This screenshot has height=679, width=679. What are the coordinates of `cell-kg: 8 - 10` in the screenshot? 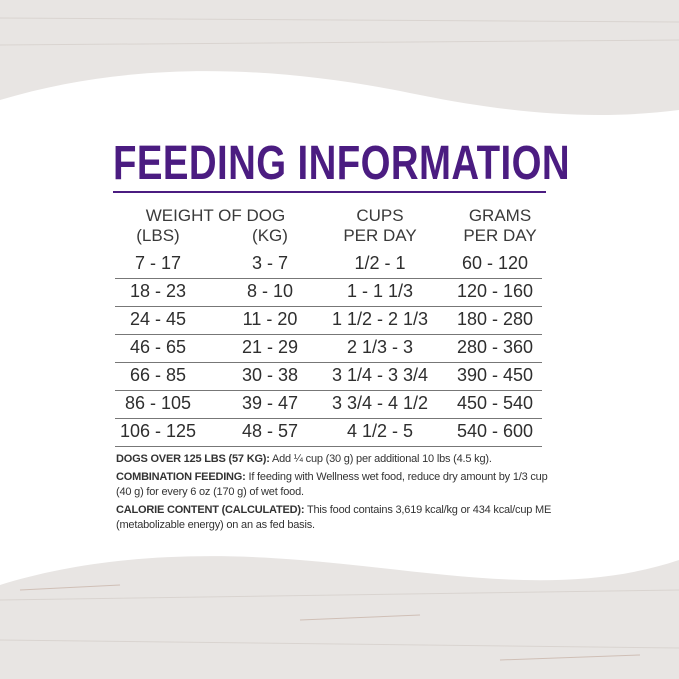 It's located at (270, 291).